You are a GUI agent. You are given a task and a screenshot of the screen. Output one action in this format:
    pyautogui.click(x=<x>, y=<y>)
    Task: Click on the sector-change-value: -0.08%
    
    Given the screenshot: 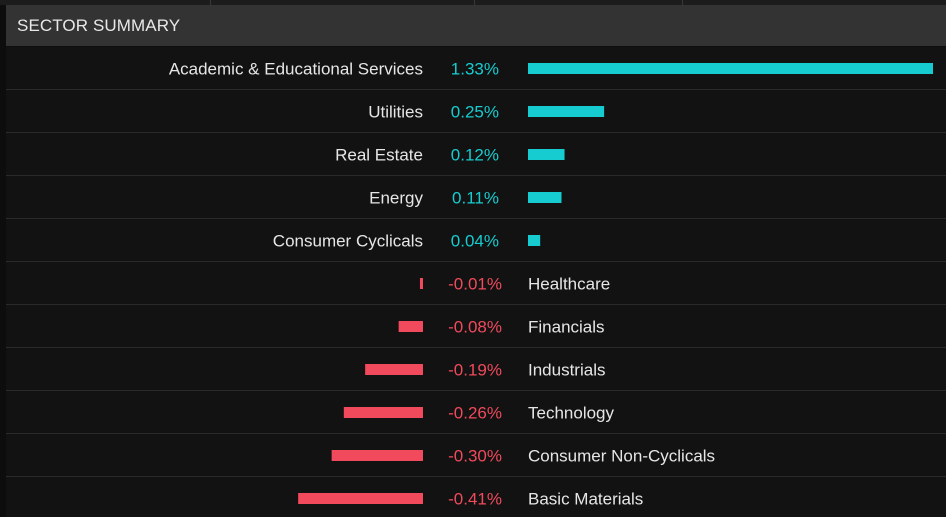 What is the action you would take?
    pyautogui.click(x=475, y=327)
    